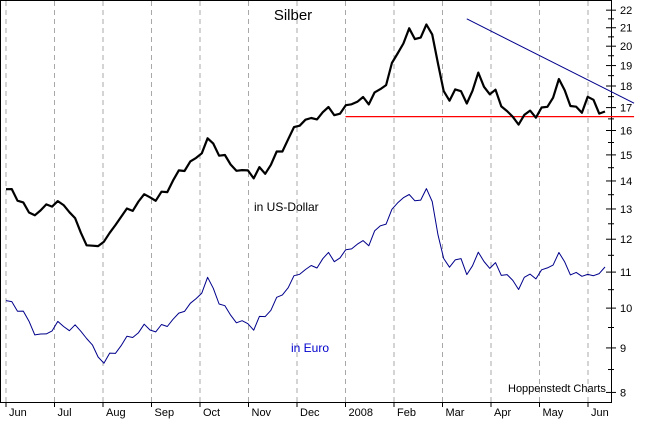 This screenshot has height=424, width=661. I want to click on x-tick-label: Oct, so click(211, 413).